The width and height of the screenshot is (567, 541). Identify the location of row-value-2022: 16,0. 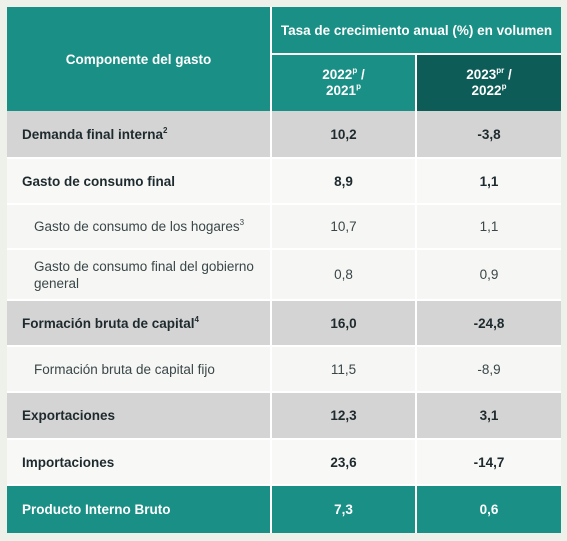
(344, 323).